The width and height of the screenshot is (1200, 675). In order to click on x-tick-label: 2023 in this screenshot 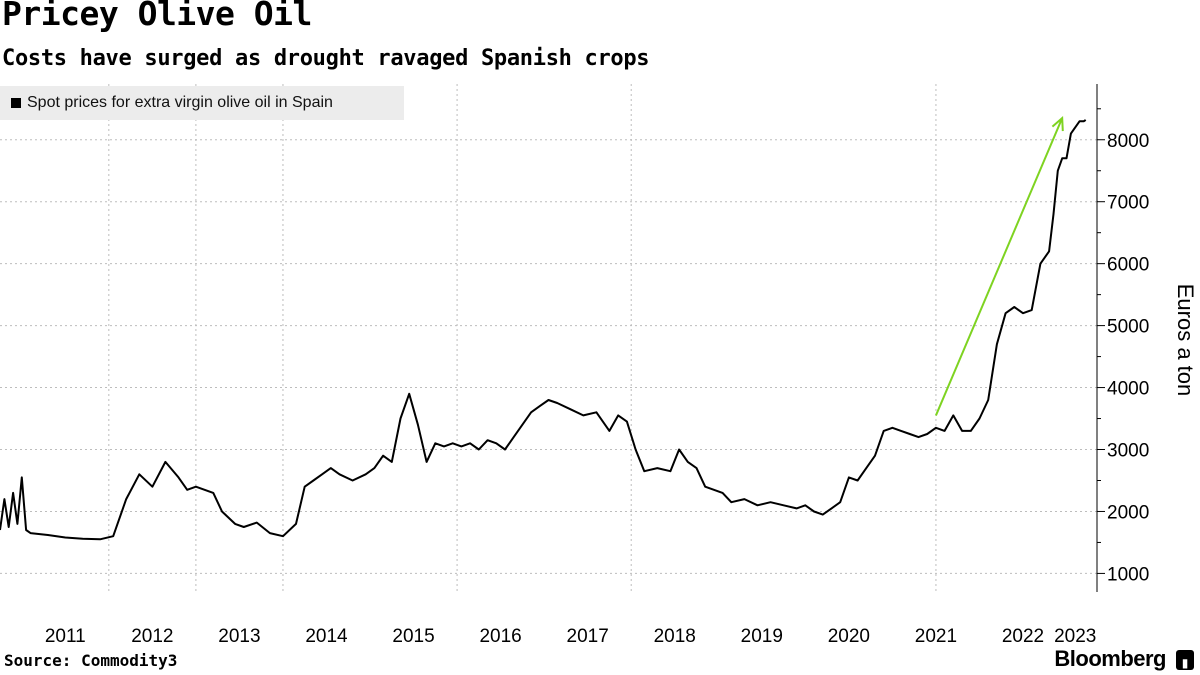, I will do `click(1075, 636)`.